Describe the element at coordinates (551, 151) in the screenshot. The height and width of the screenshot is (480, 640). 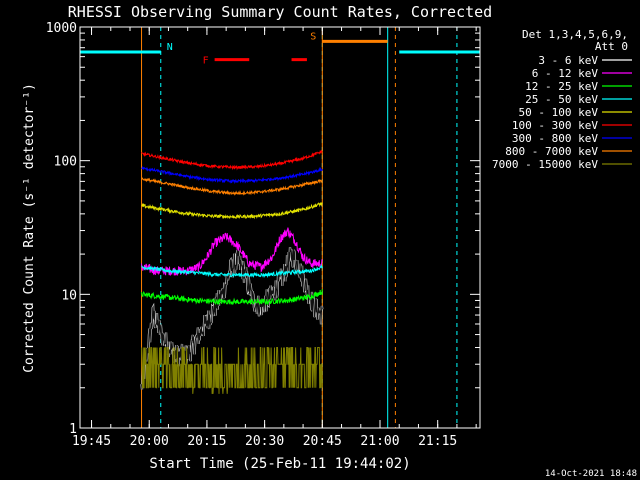
I see `legend-label-800-7000-kev: 800 - 7000 keV` at that location.